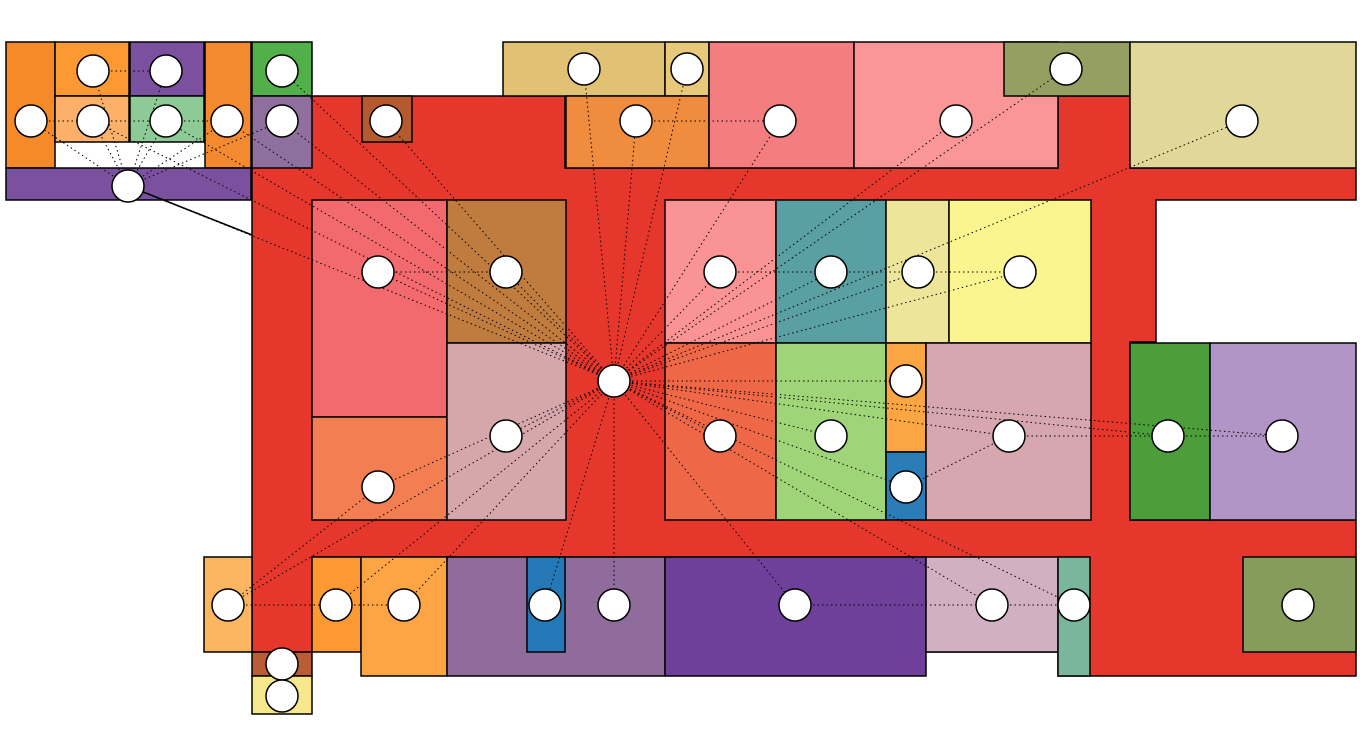 The height and width of the screenshot is (756, 1360). Describe the element at coordinates (500, 251) in the screenshot. I see `edge-r0-n10` at that location.